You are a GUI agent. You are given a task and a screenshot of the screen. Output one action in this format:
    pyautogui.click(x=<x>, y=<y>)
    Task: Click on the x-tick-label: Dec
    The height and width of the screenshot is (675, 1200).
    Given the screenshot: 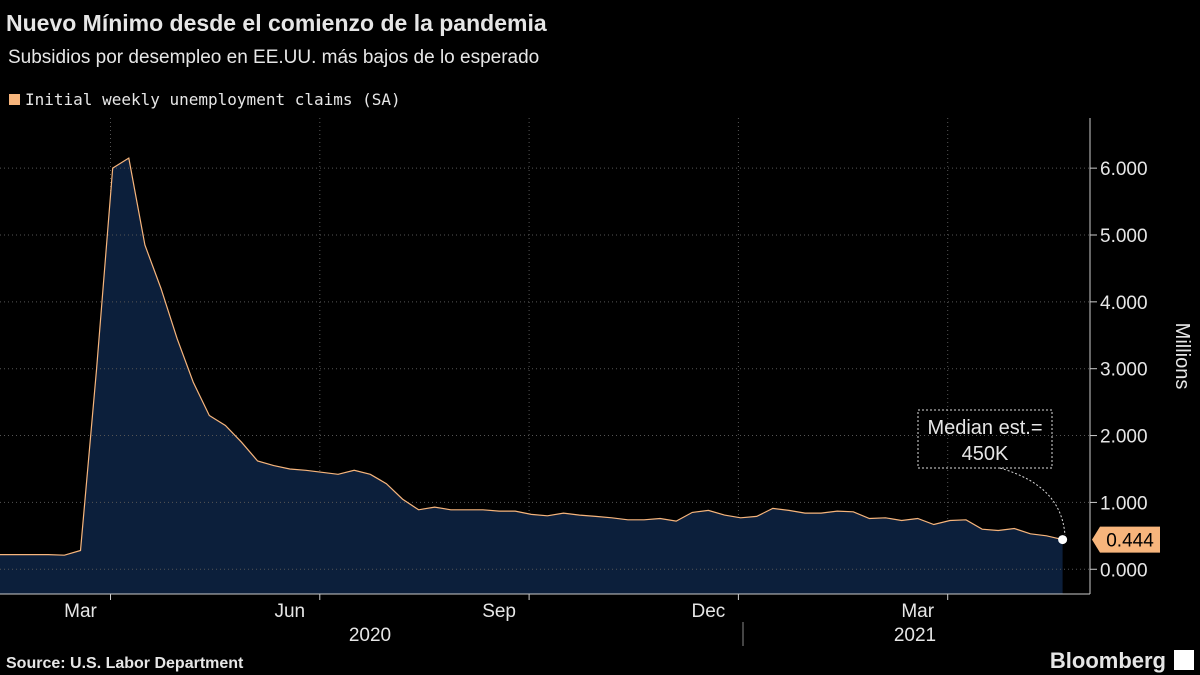 What is the action you would take?
    pyautogui.click(x=709, y=611)
    